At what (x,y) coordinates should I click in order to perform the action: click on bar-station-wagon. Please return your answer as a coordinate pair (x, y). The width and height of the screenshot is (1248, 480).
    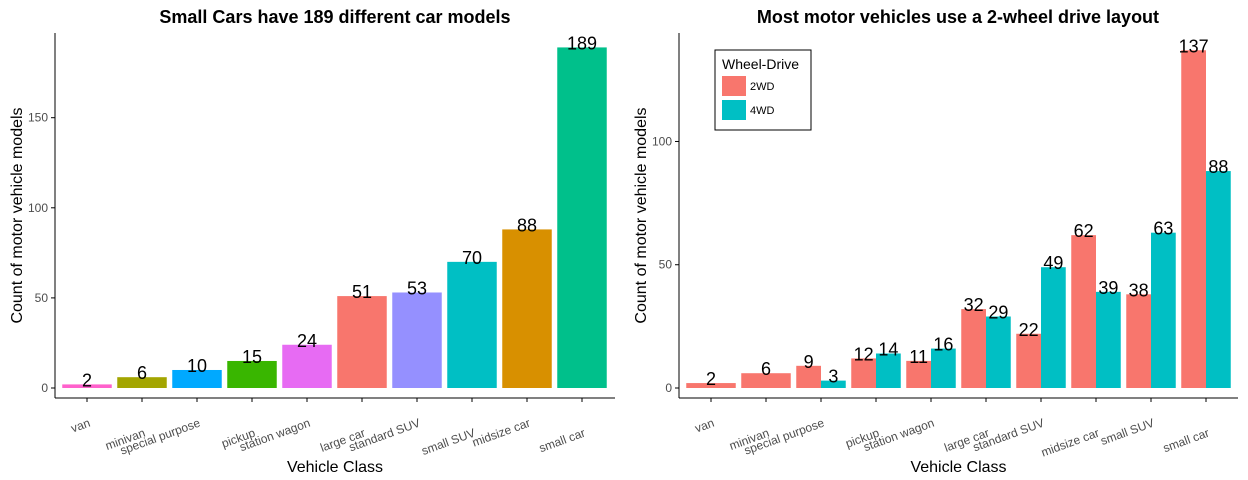
    Looking at the image, I should click on (307, 366).